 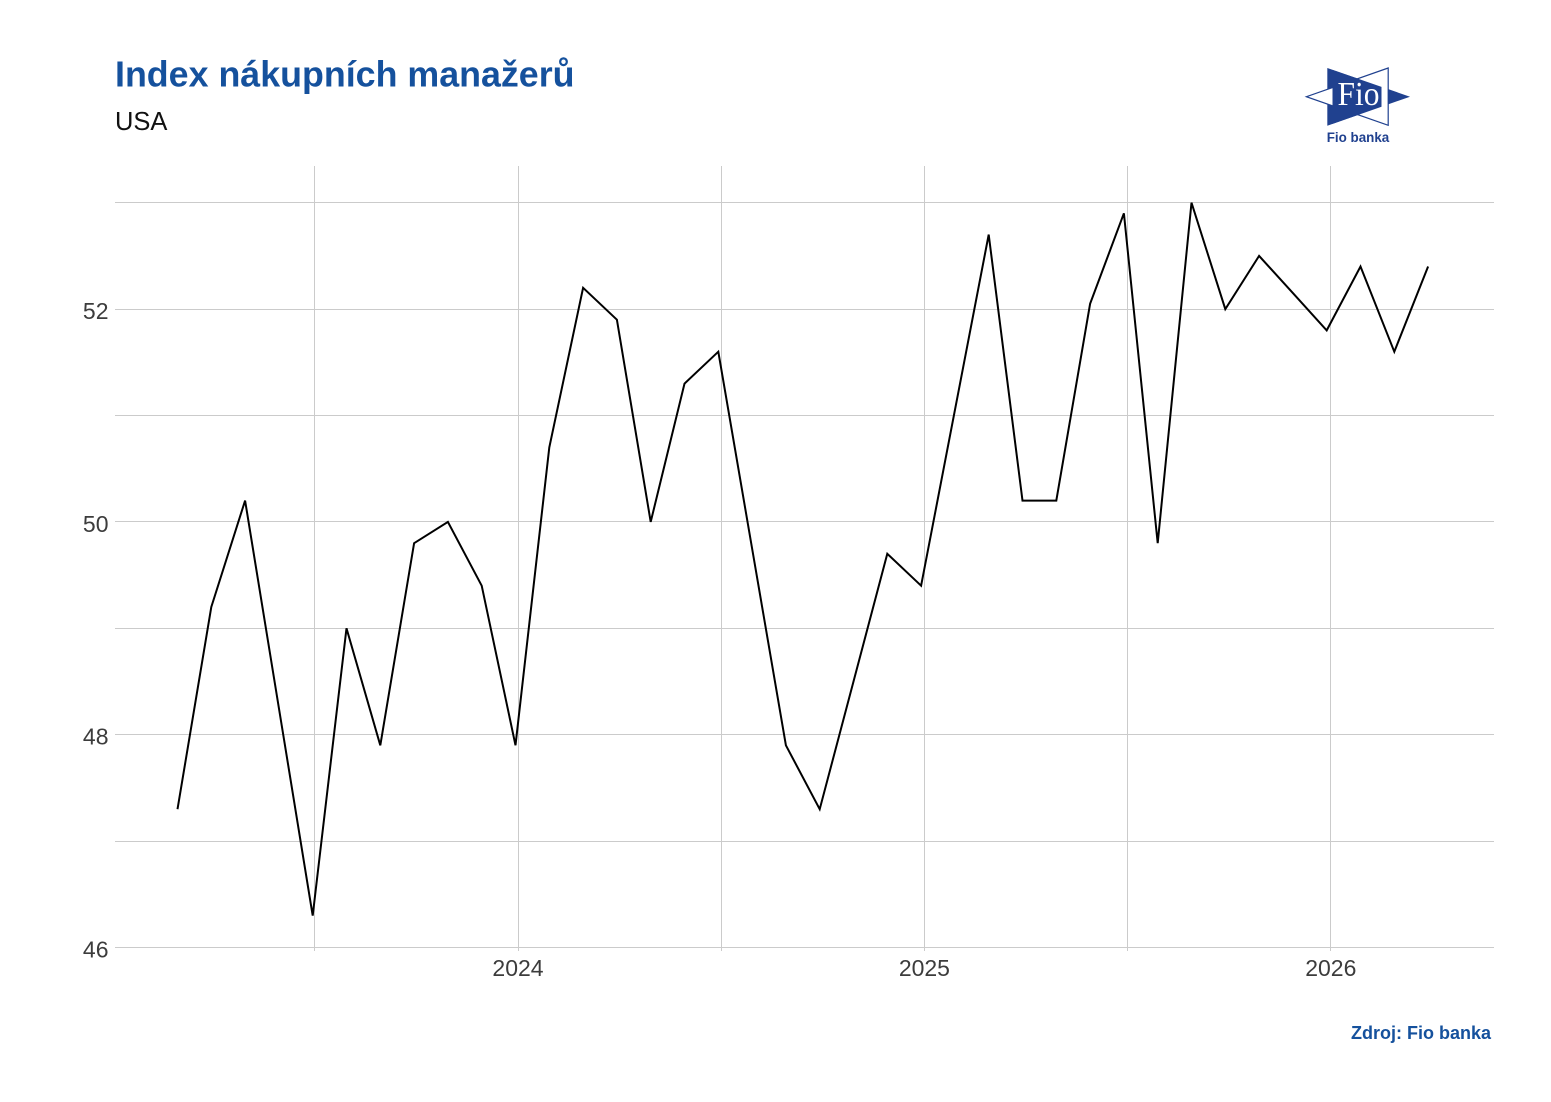 What do you see at coordinates (517, 968) in the screenshot?
I see `svg-text: 2024` at bounding box center [517, 968].